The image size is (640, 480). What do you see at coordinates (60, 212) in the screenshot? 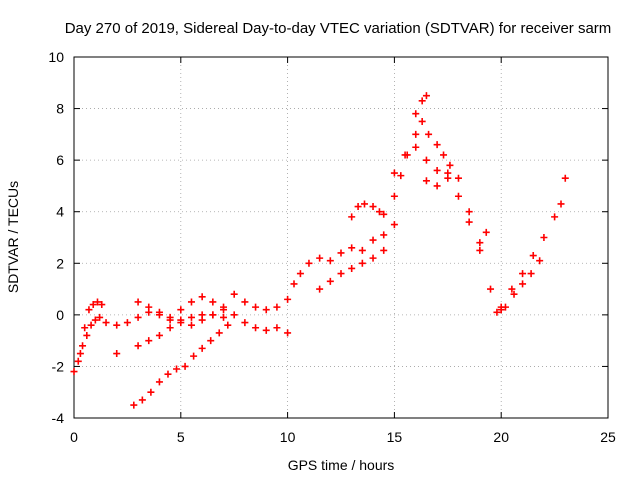
I see `y-tick-label: 4` at bounding box center [60, 212].